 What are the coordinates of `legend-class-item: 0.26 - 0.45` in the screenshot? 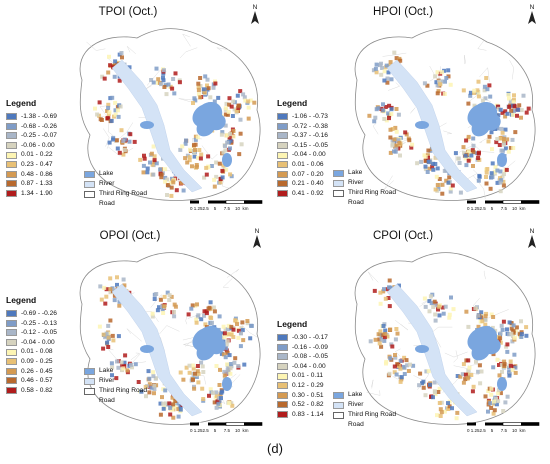 It's located at (31, 372).